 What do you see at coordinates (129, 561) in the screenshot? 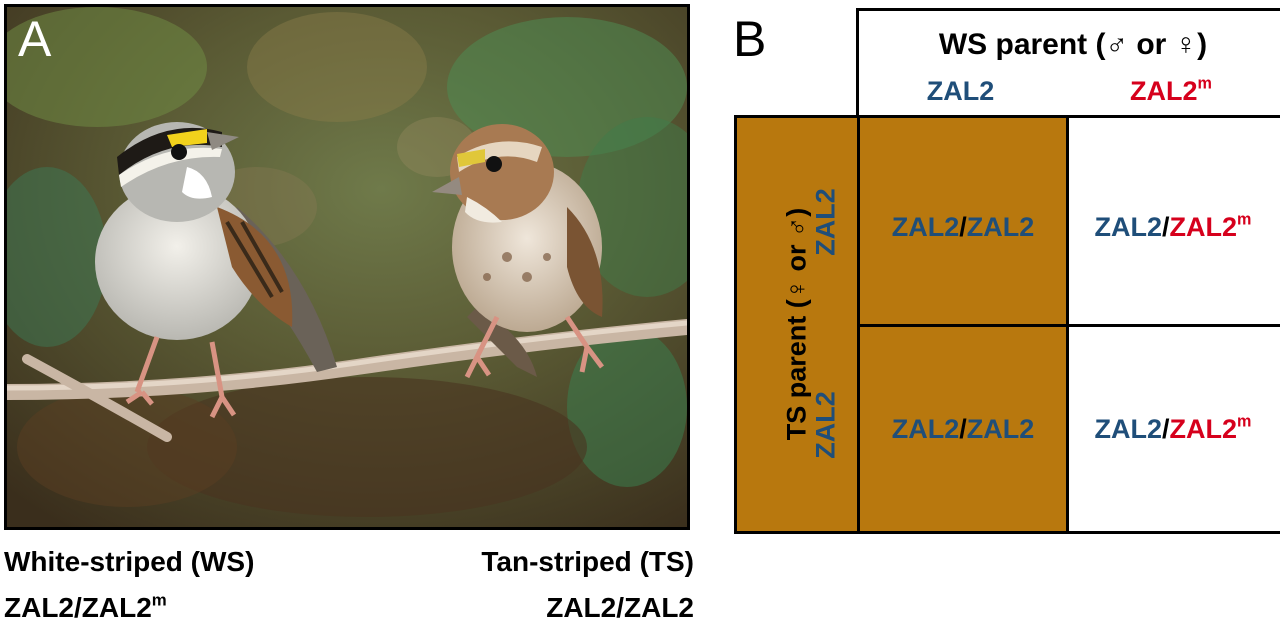
I see `ws-caption-title: White-striped (WS)` at bounding box center [129, 561].